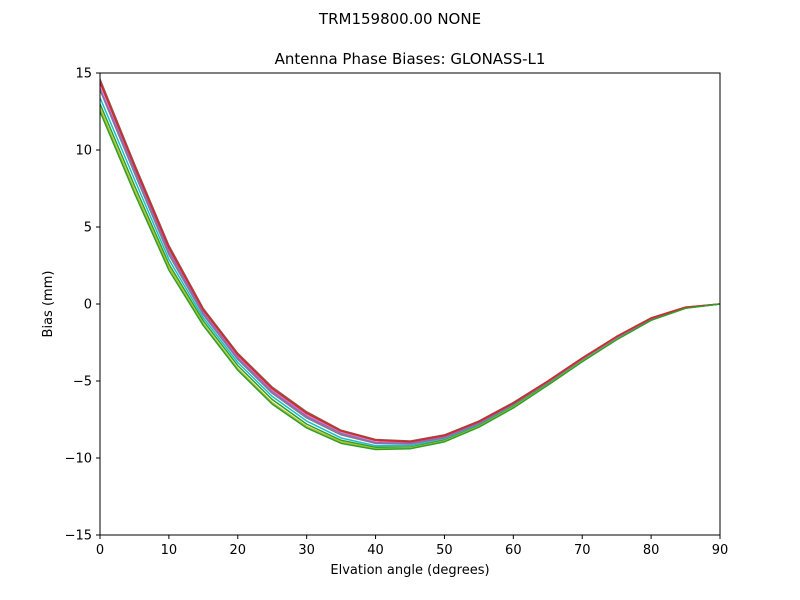 The image size is (800, 600). I want to click on x-axis-label: Elvation angle (degrees), so click(409, 570).